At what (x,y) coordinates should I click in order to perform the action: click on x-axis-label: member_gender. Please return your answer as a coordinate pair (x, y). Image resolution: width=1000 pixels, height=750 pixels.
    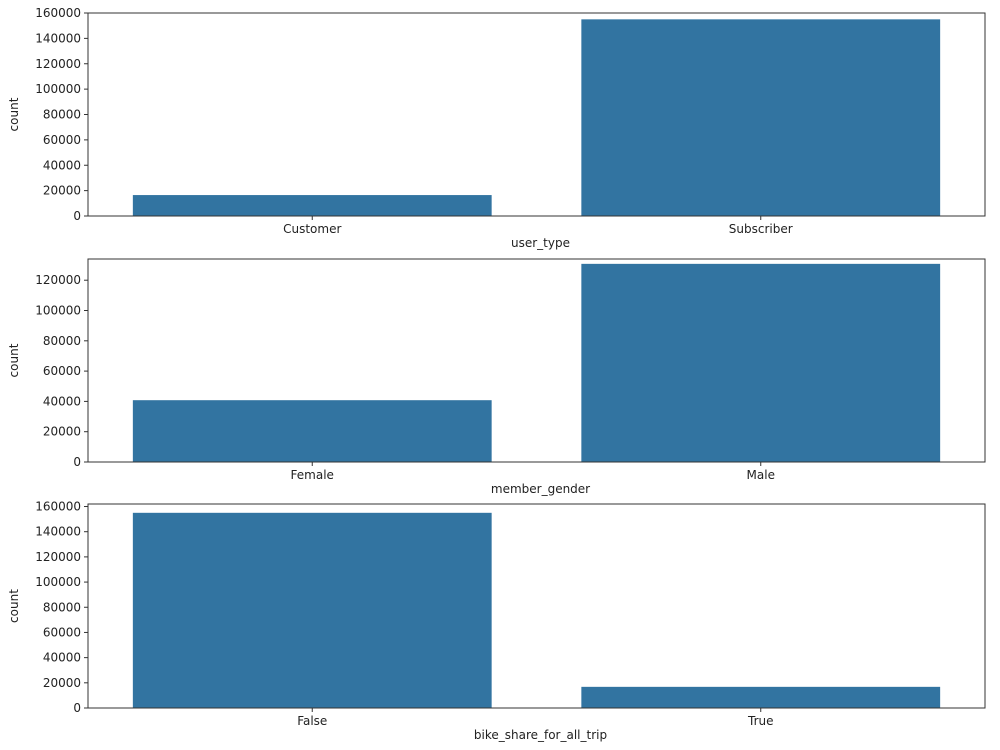
    Looking at the image, I should click on (540, 489).